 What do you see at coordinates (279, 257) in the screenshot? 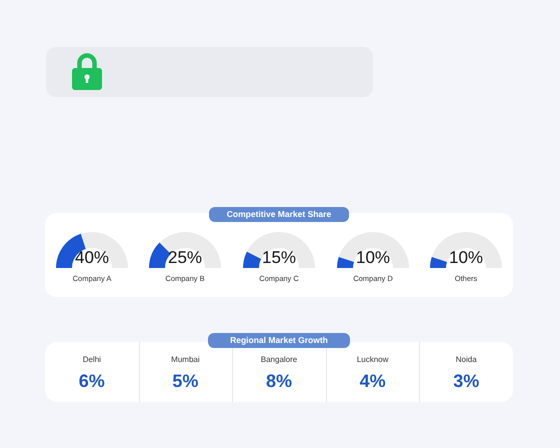
I see `text: 15%` at bounding box center [279, 257].